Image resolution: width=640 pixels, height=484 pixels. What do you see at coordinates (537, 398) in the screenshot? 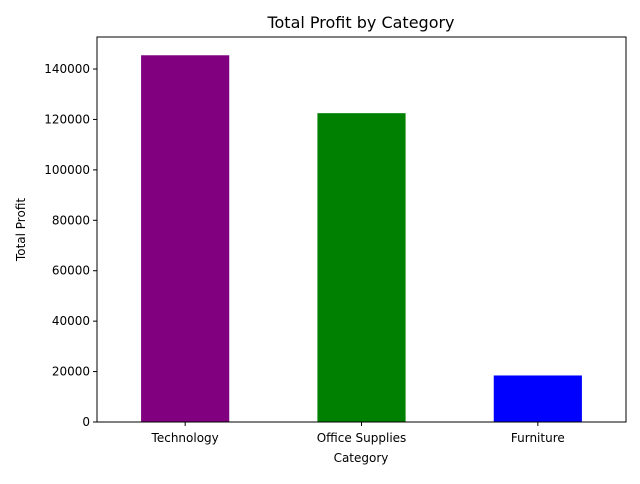
I see `bar-furniture` at bounding box center [537, 398].